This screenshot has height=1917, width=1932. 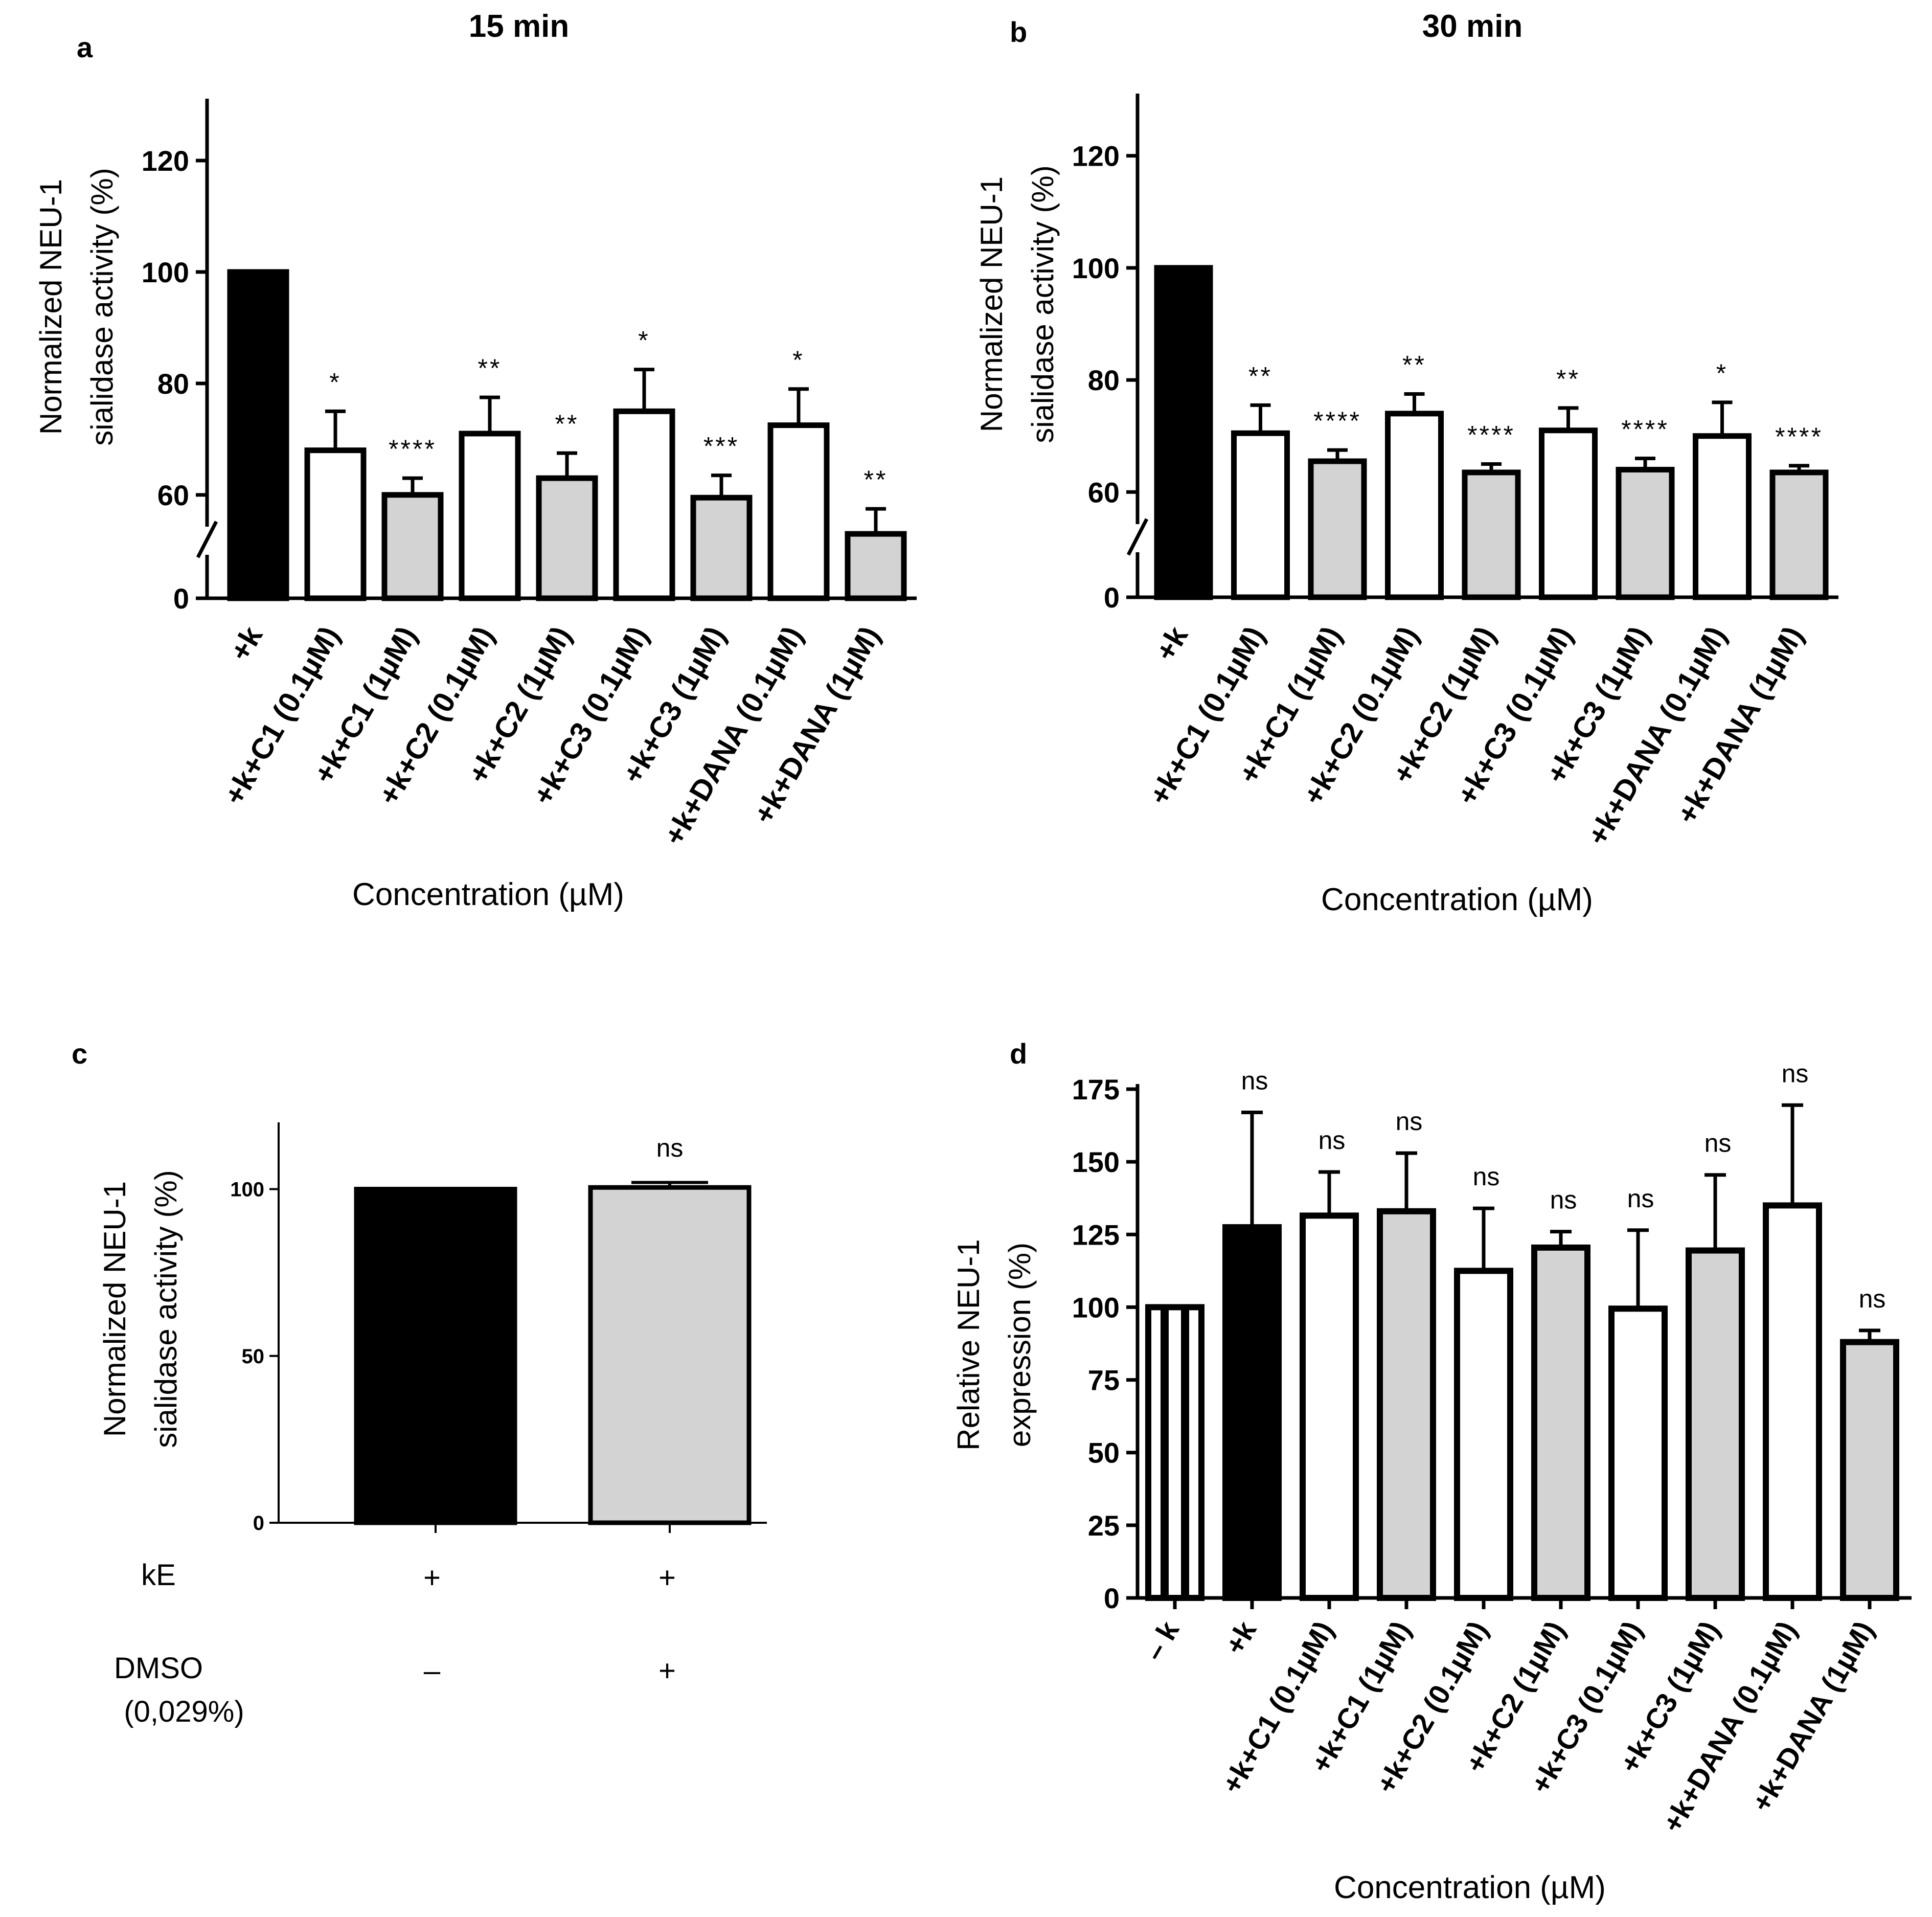 What do you see at coordinates (1104, 1526) in the screenshot?
I see `y-tick-label: 25` at bounding box center [1104, 1526].